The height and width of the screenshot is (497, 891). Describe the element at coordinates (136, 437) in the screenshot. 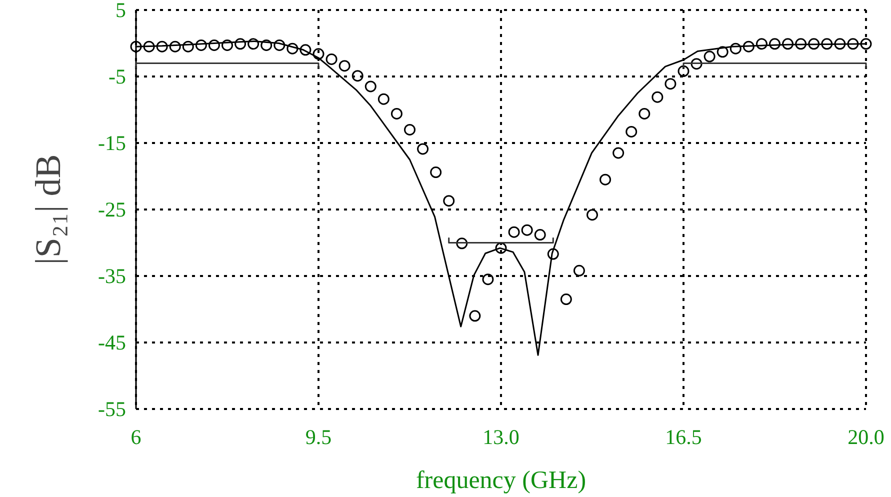

I see `x-tick-label: 6` at that location.